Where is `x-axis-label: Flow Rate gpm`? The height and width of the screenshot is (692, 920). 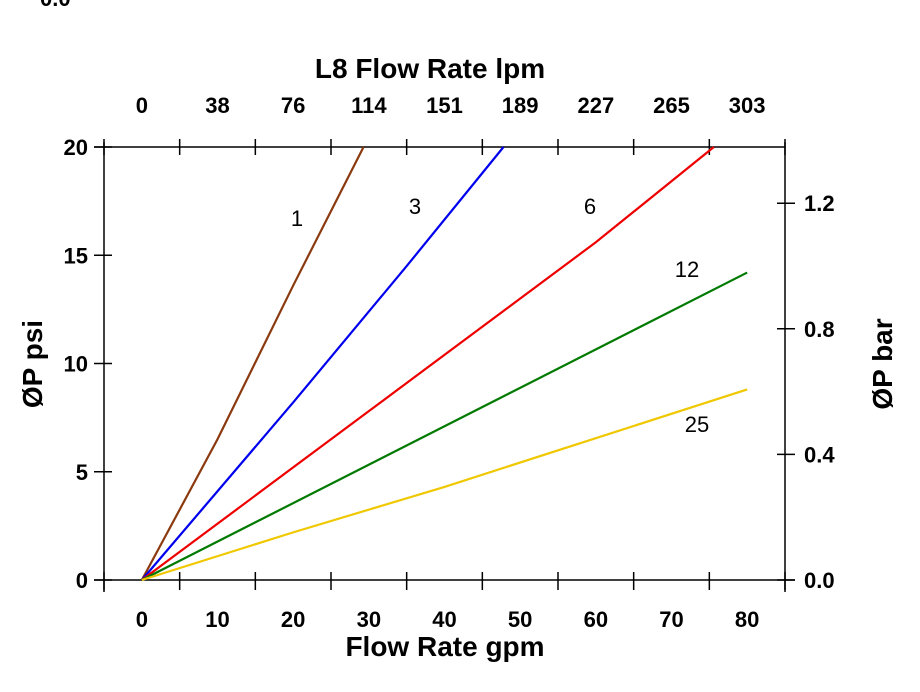
x-axis-label: Flow Rate gpm is located at coordinates (444, 646).